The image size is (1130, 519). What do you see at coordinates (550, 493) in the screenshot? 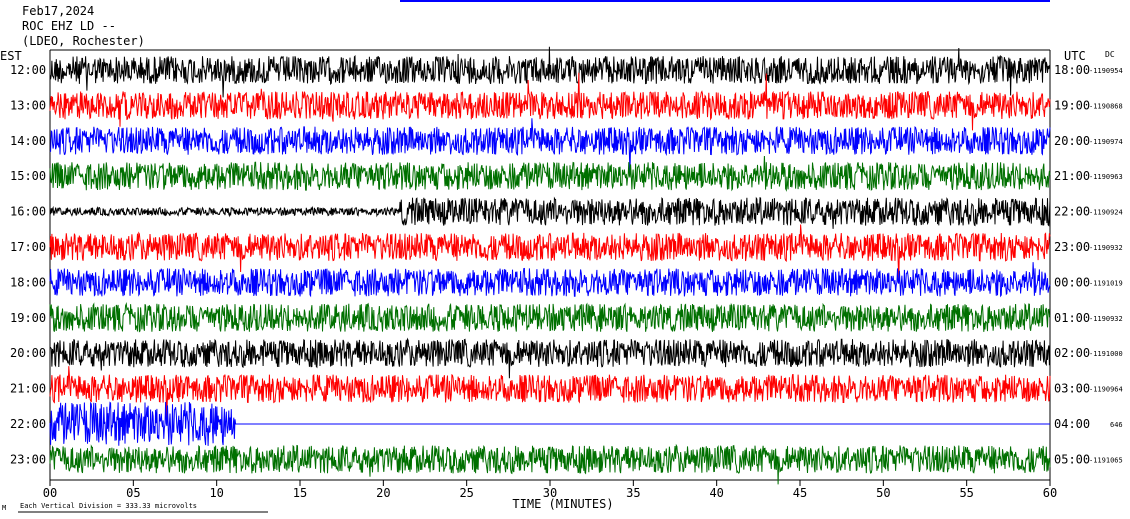
I see `x-tick-label: 30` at bounding box center [550, 493].